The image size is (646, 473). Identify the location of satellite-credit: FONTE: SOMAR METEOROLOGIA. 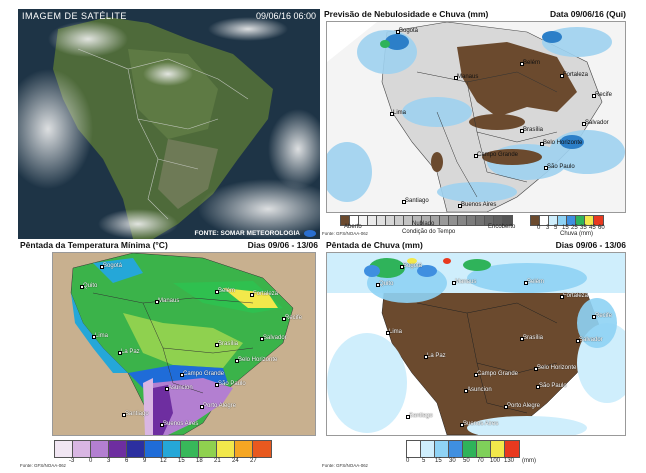
(247, 233).